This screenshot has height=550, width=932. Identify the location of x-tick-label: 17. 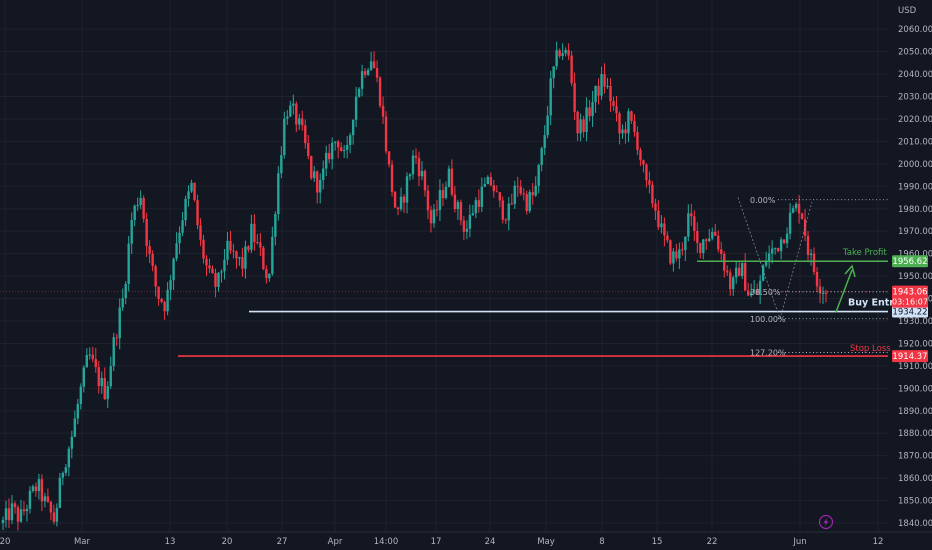
(436, 542).